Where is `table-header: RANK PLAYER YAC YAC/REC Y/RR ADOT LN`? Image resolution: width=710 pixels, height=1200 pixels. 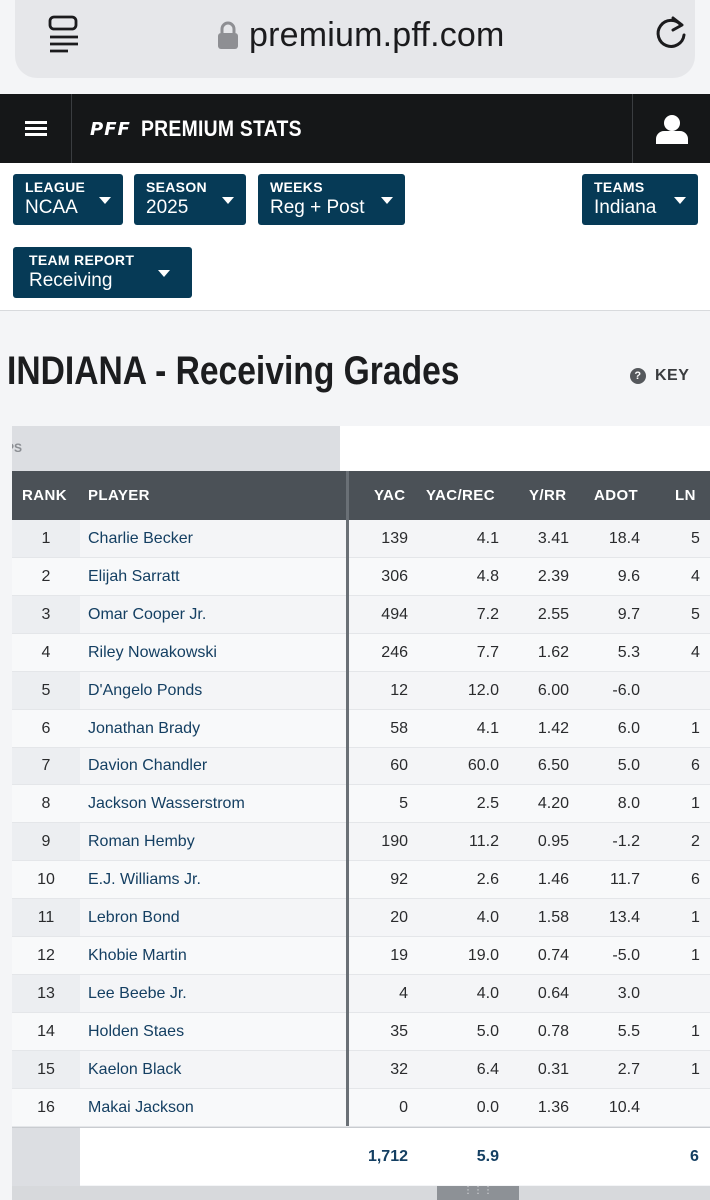
table-header: RANK PLAYER YAC YAC/REC Y/RR ADOT LN is located at coordinates (361, 495).